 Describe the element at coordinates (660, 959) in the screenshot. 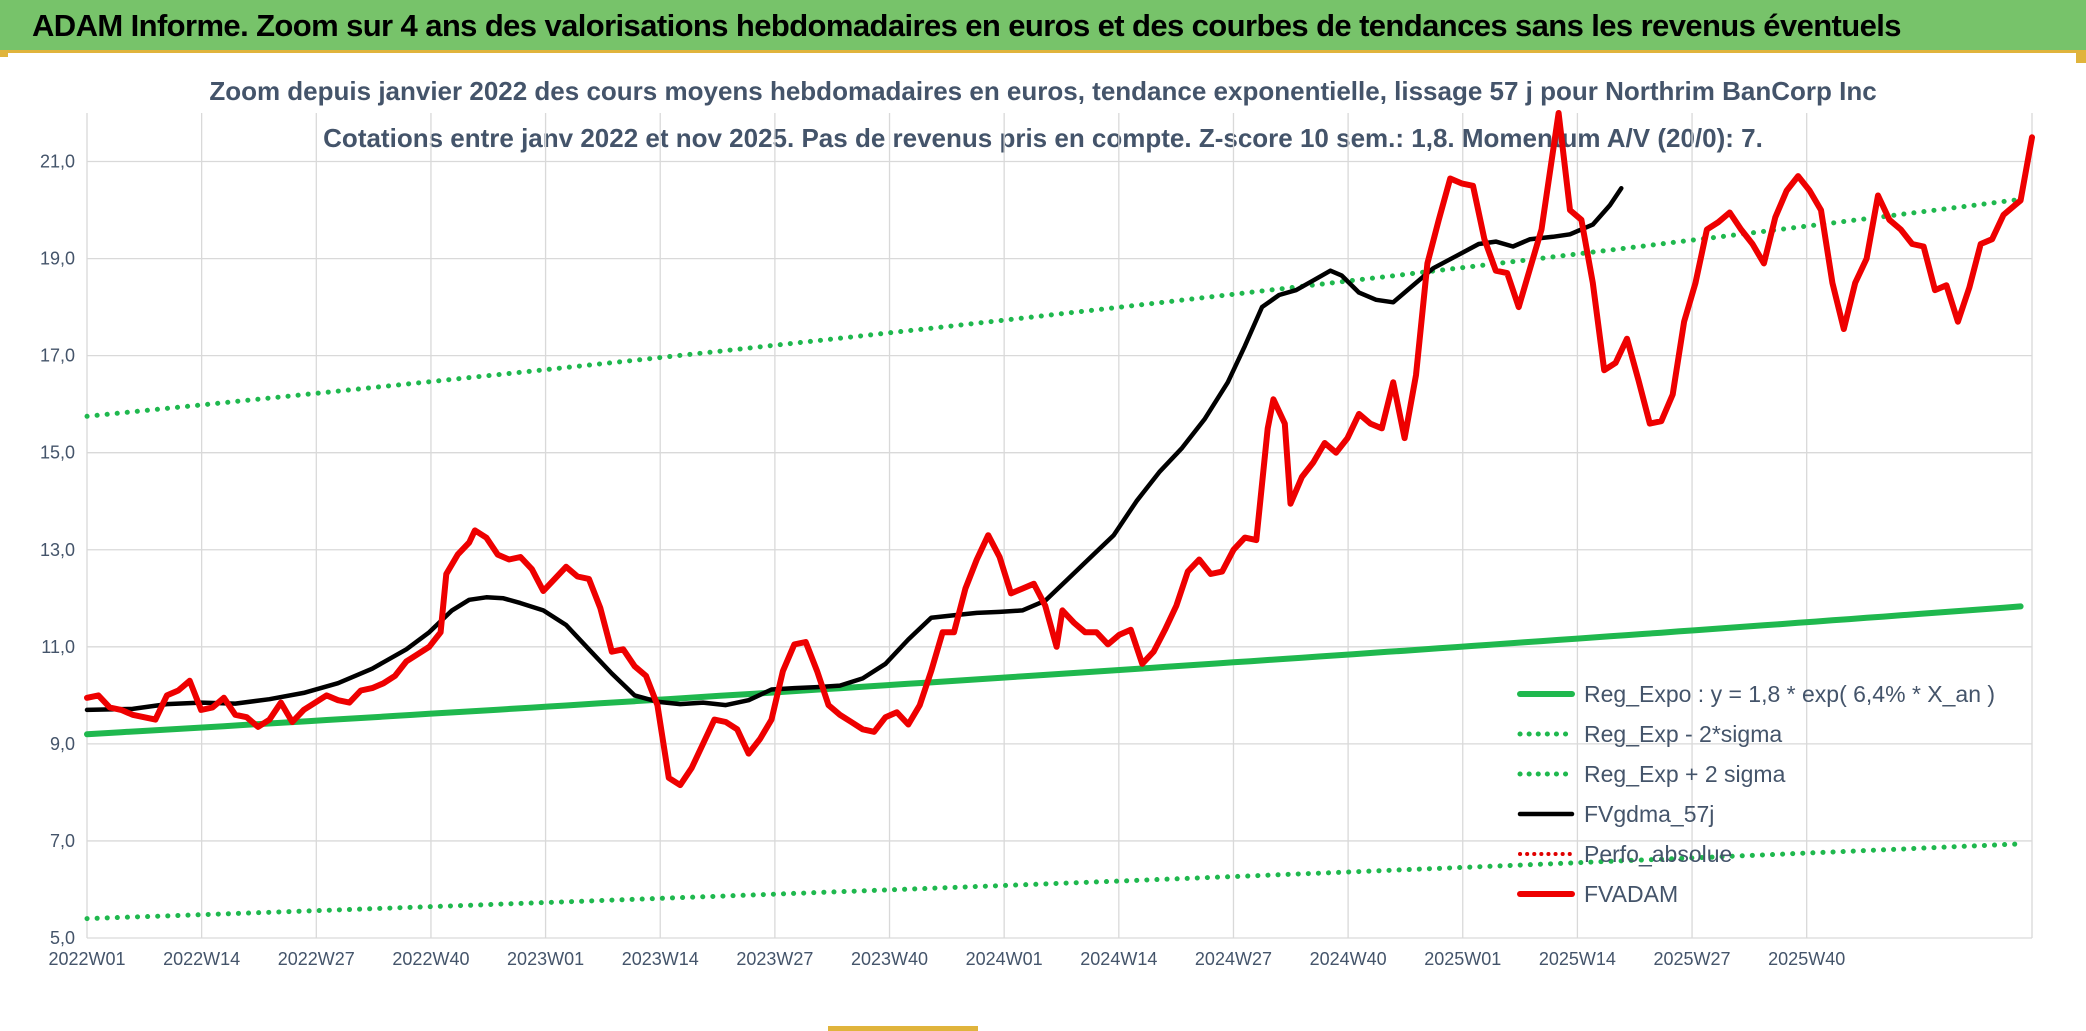

I see `x-tick-label: 2023W14` at that location.